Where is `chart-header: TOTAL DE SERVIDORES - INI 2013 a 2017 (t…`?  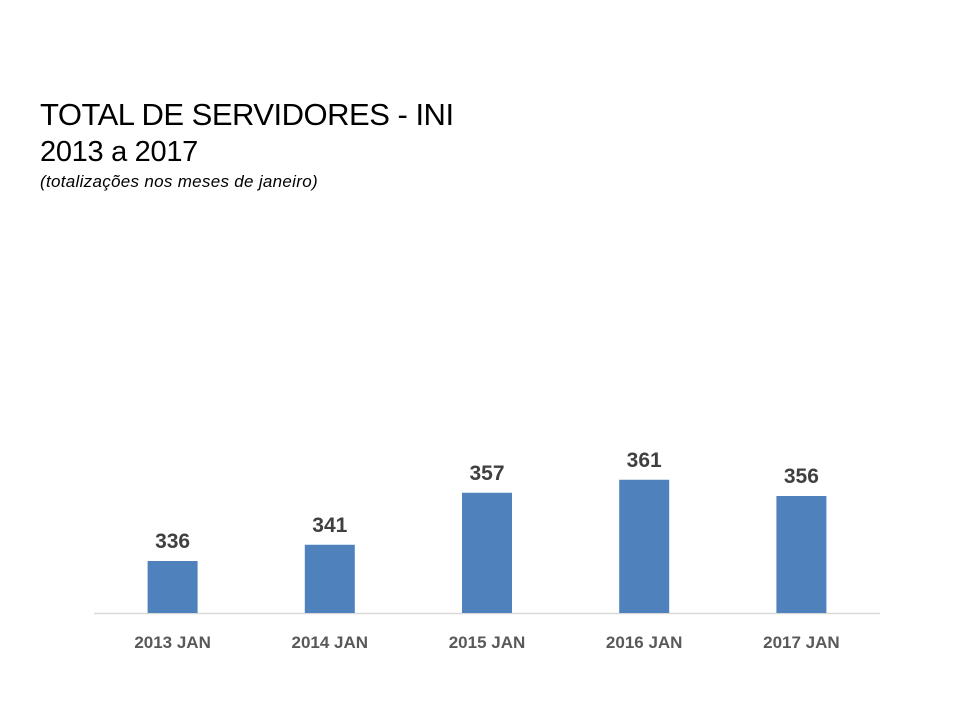
chart-header: TOTAL DE SERVIDORES - INI 2013 a 2017 (t… is located at coordinates (247, 145).